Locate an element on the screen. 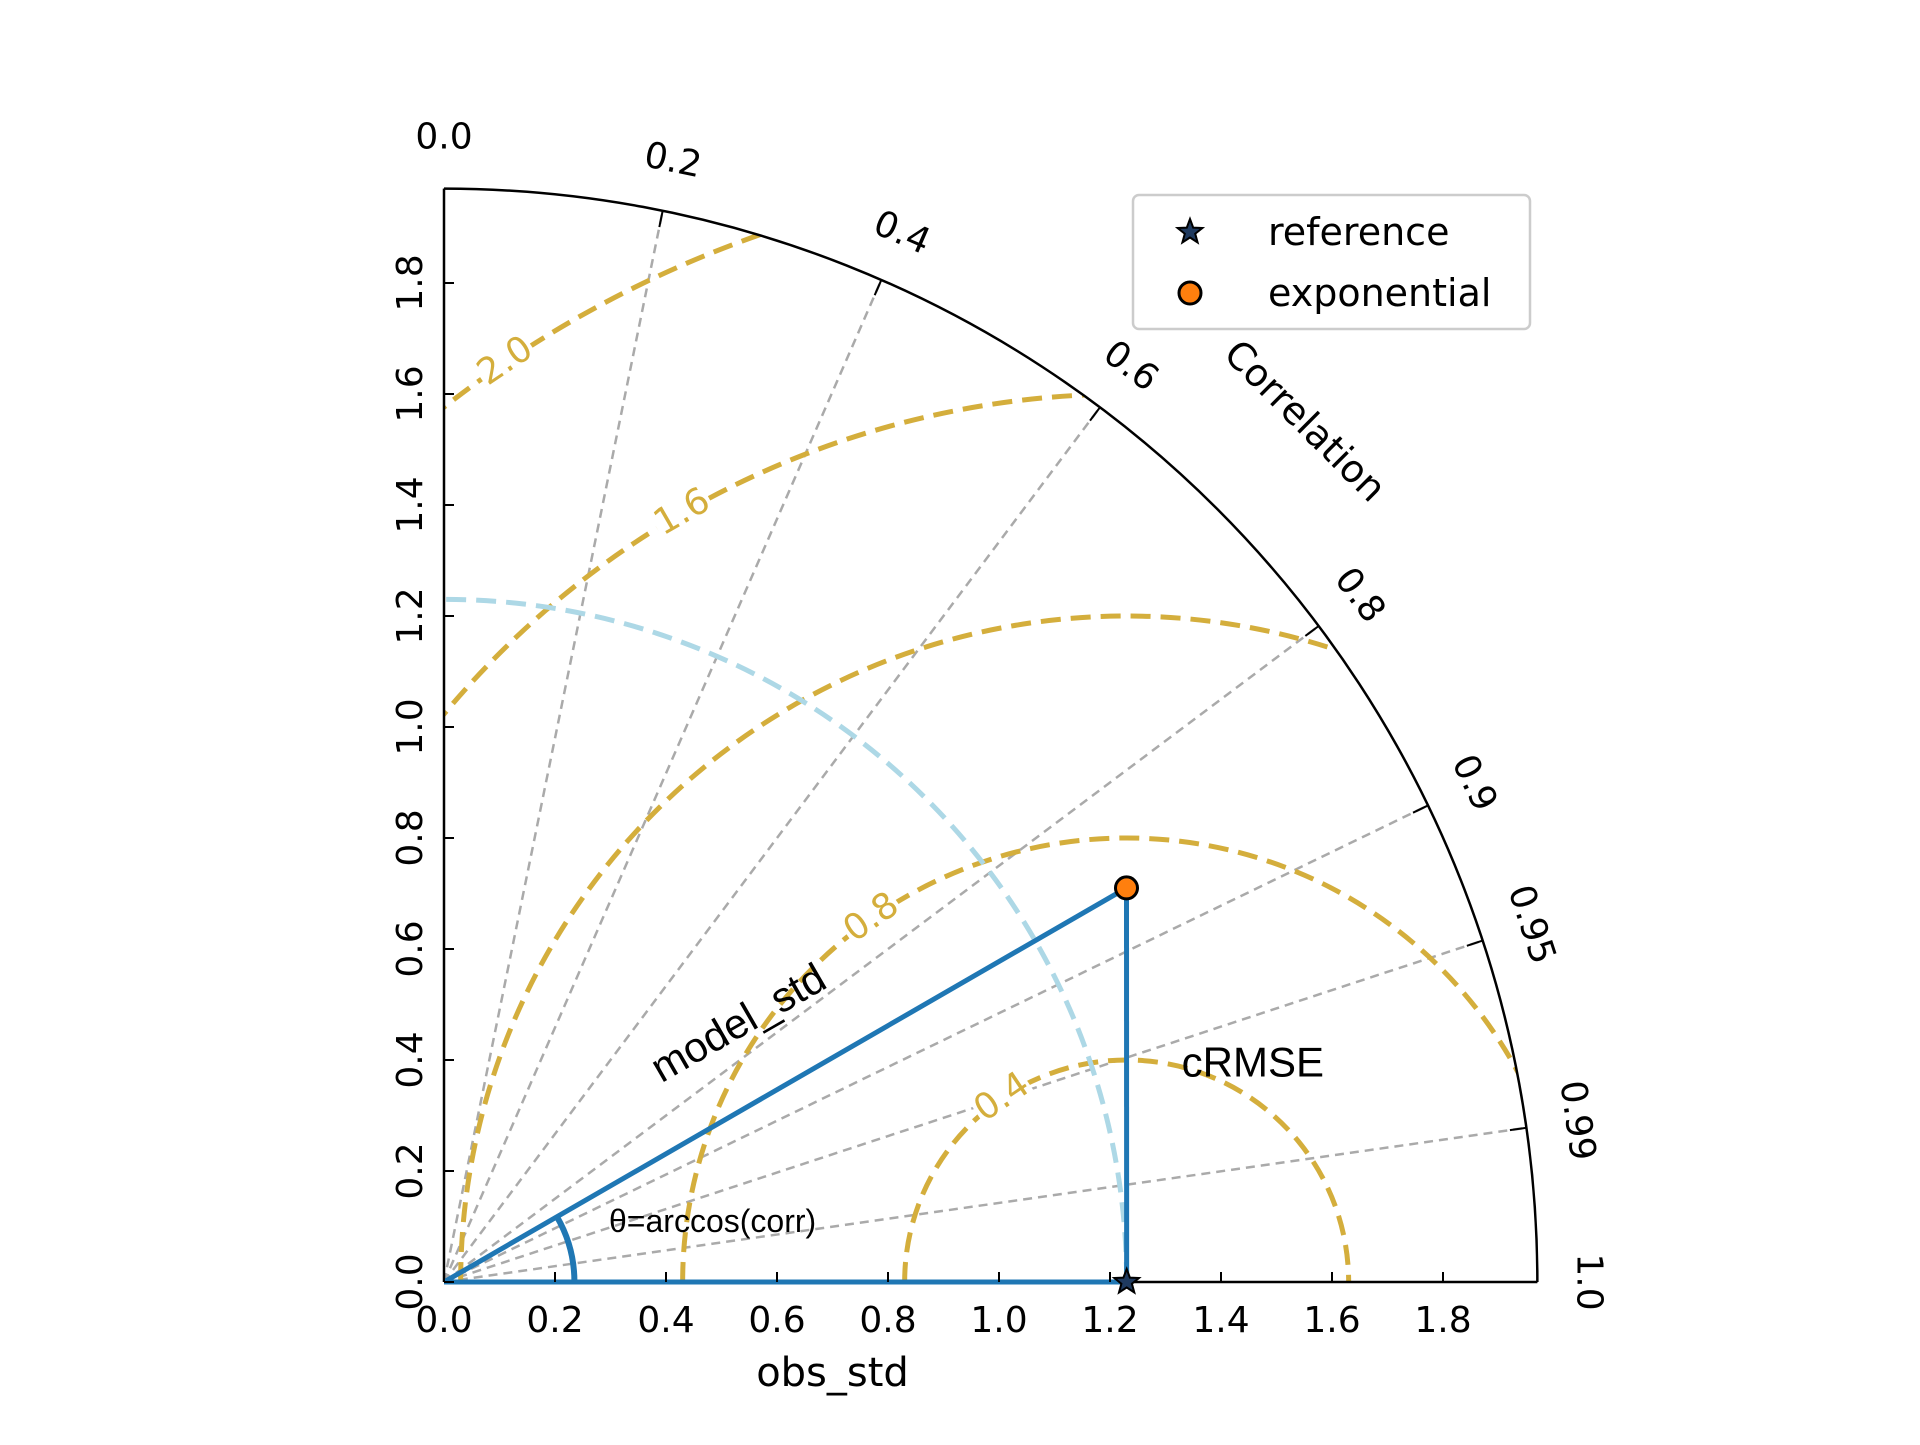  y-tick-label-1: 0.2 is located at coordinates (410, 1170).